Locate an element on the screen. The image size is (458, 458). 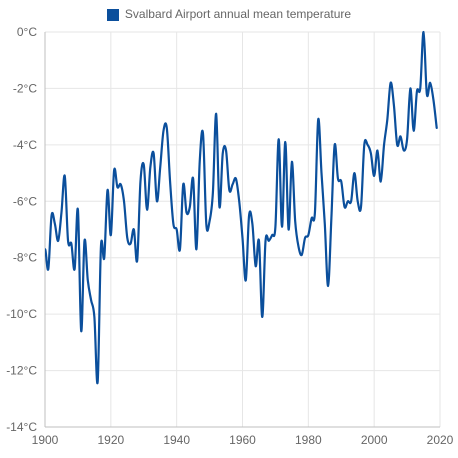
y-tick-label: -6°C is located at coordinates (25, 201).